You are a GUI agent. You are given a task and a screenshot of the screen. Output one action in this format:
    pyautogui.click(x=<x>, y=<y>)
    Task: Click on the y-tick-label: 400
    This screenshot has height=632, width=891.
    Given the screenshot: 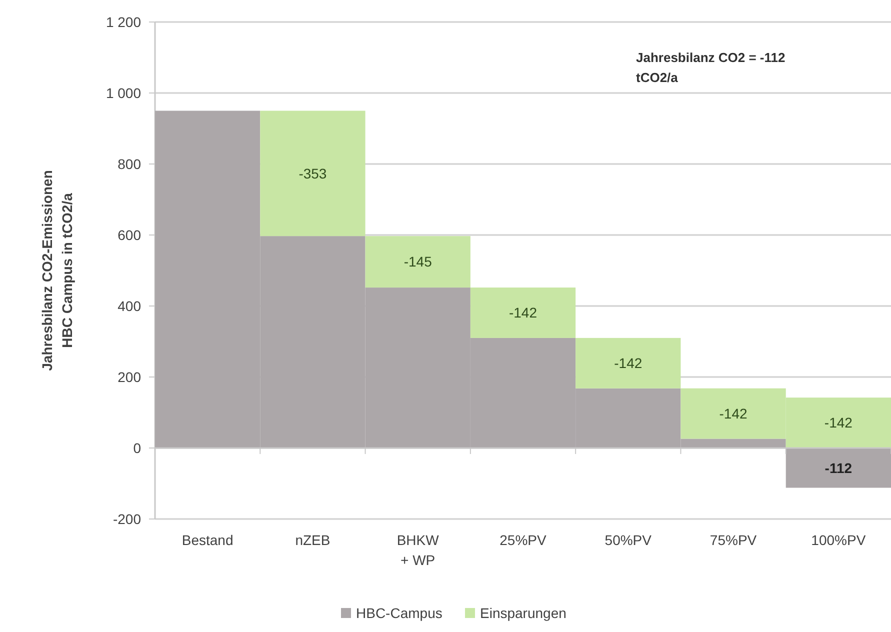 What is the action you would take?
    pyautogui.click(x=130, y=306)
    